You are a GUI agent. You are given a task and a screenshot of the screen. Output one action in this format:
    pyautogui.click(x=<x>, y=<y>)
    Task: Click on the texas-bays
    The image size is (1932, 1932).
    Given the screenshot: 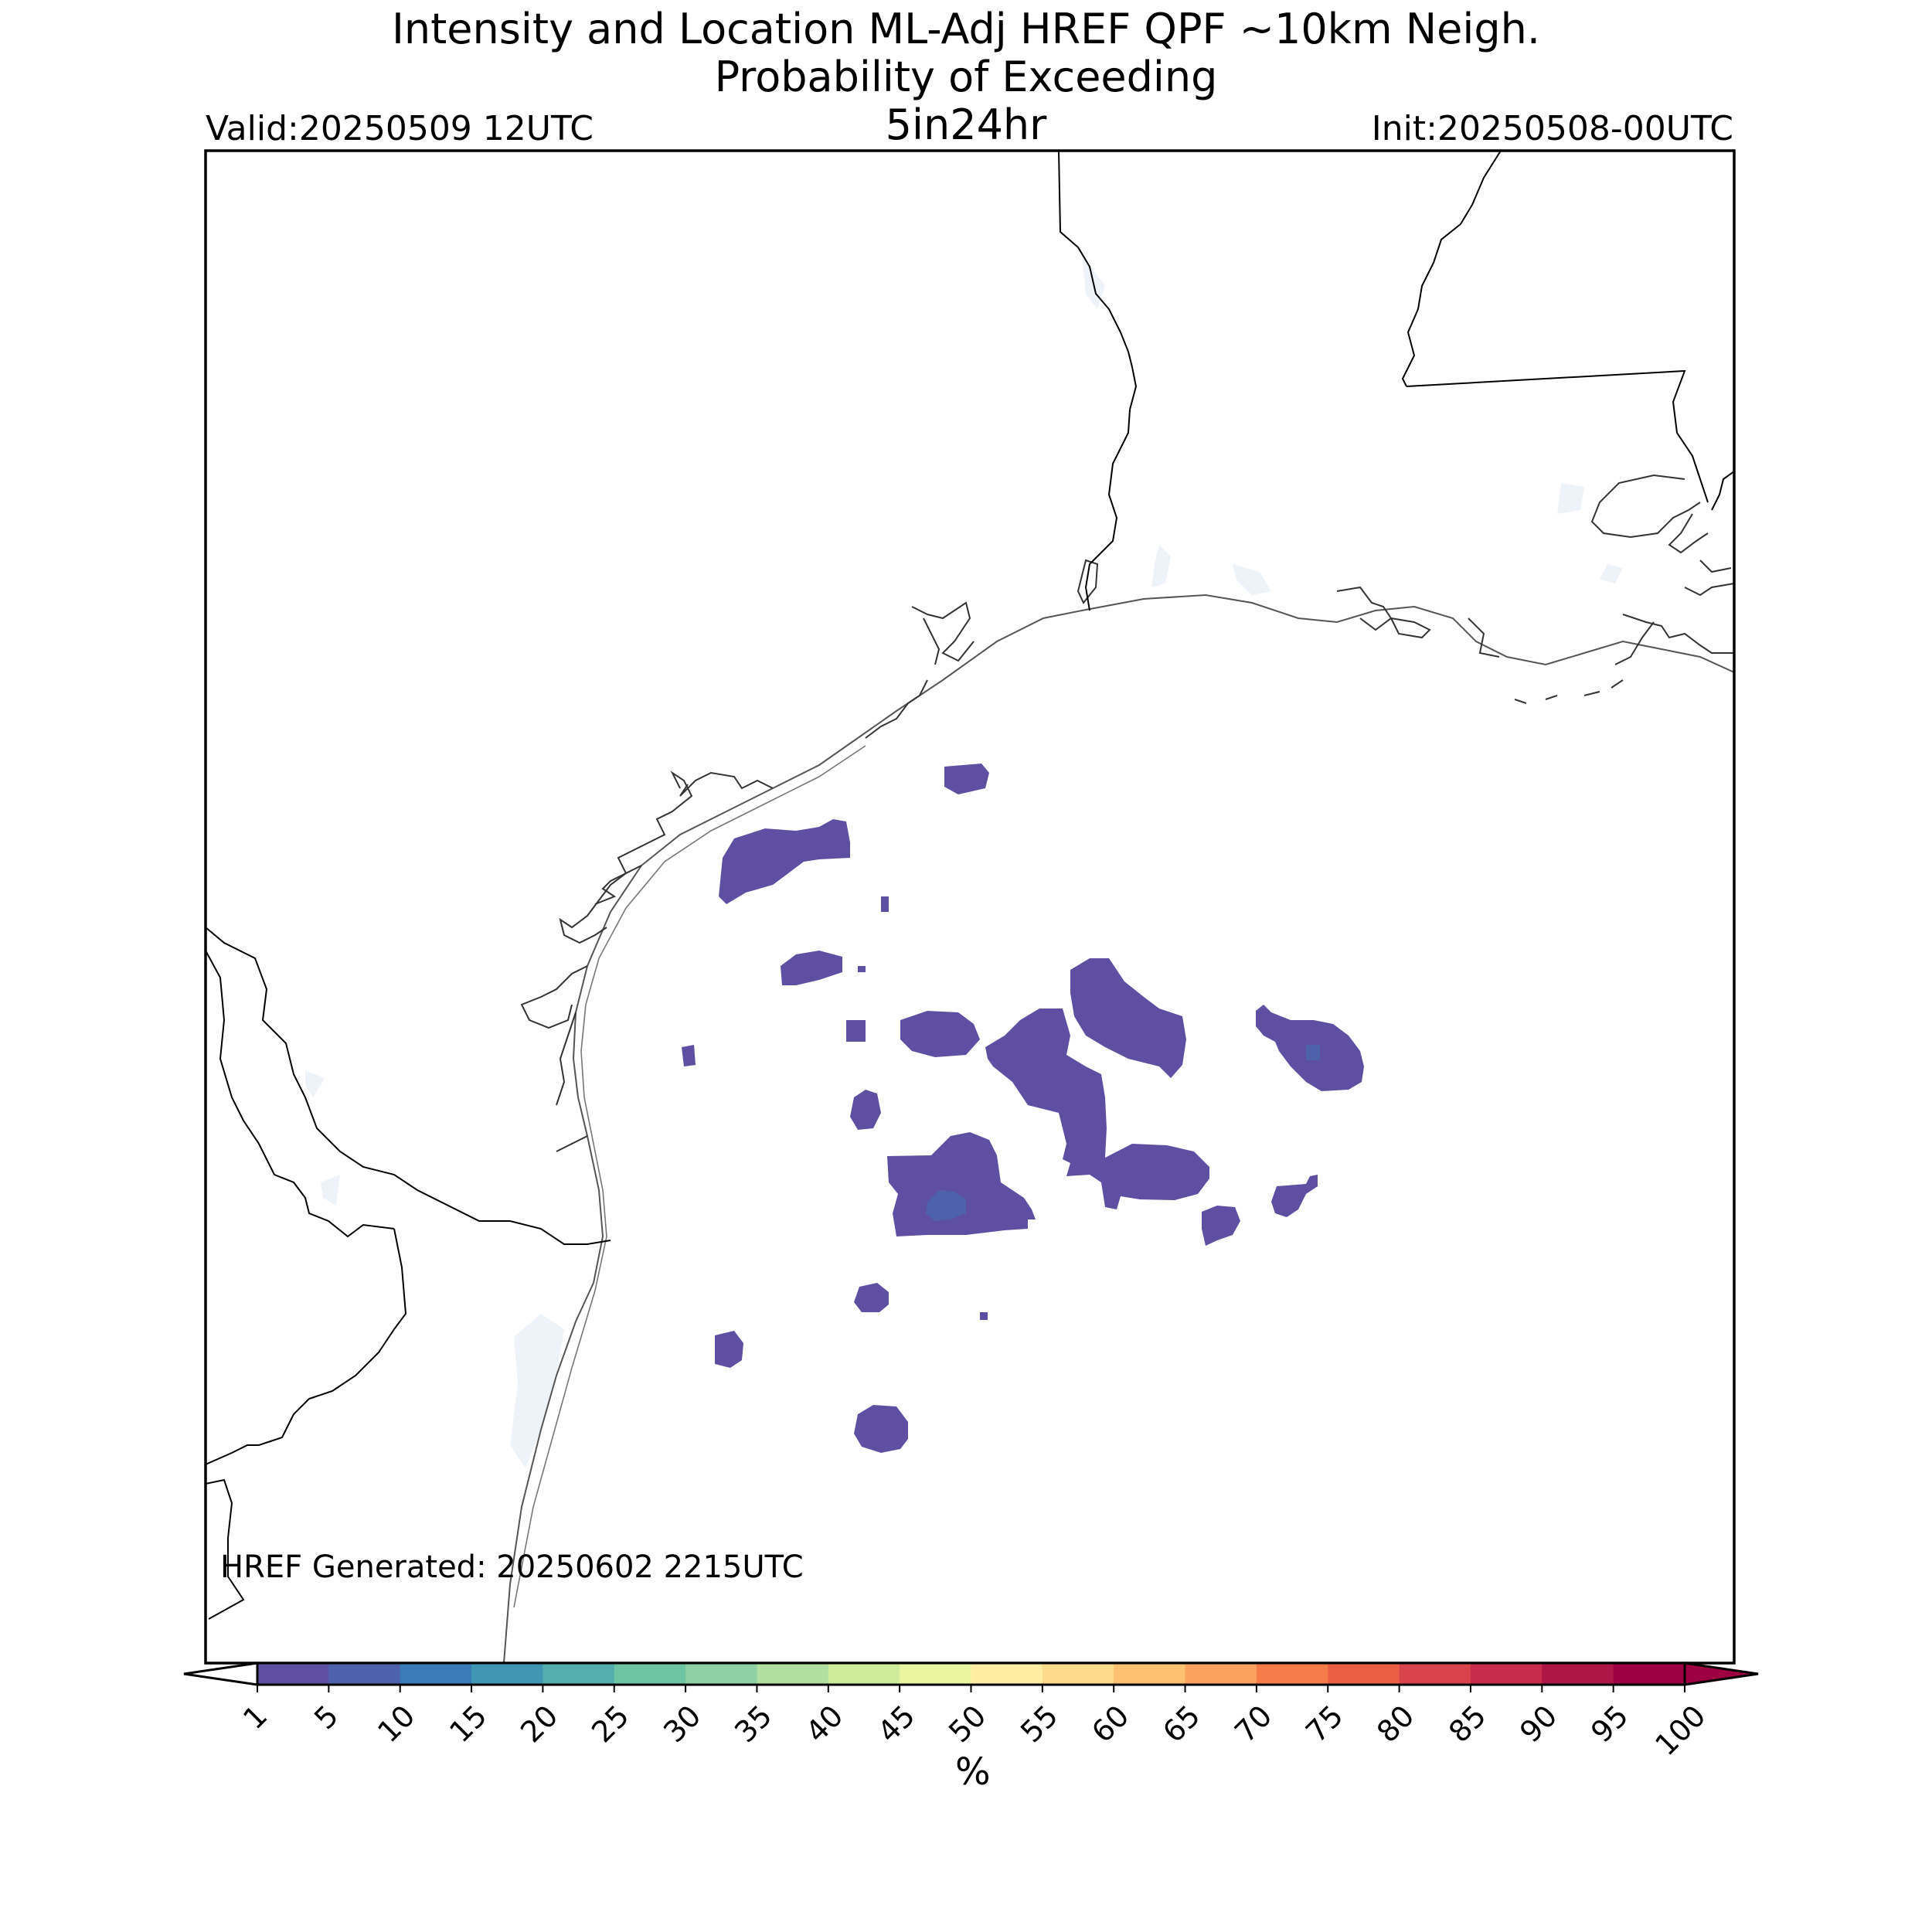 What is the action you would take?
    pyautogui.click(x=809, y=856)
    